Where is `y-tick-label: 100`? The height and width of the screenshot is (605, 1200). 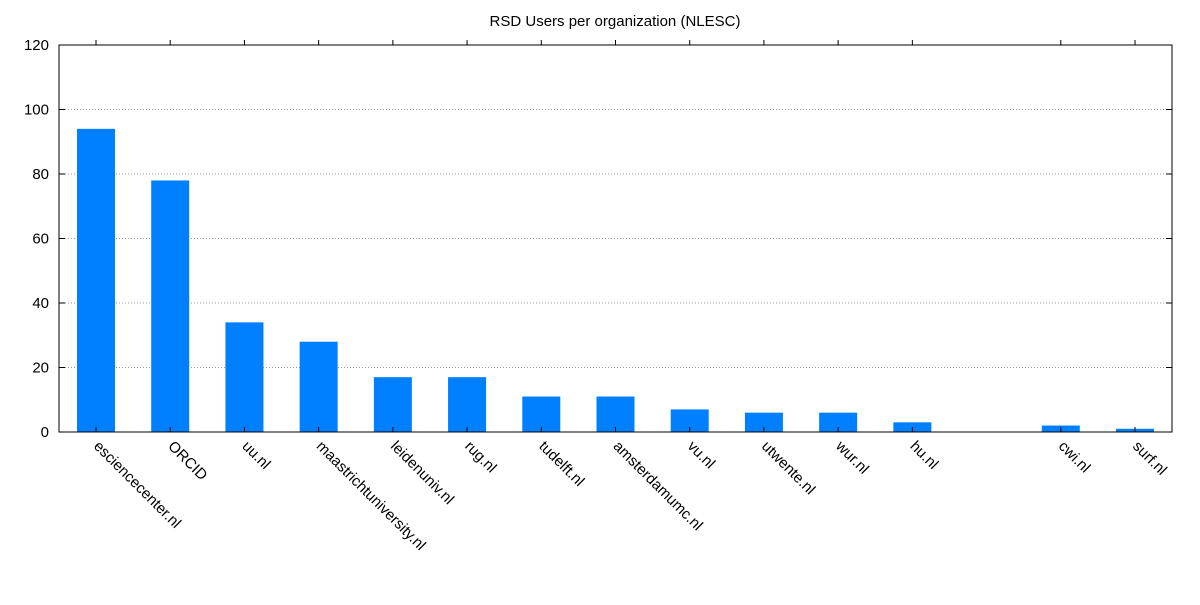 y-tick-label: 100 is located at coordinates (36, 110).